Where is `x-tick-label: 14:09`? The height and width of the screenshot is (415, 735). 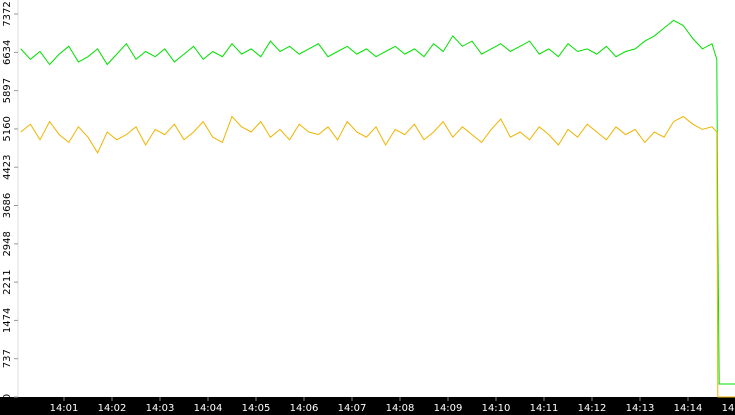
x-tick-label: 14:09 is located at coordinates (448, 408).